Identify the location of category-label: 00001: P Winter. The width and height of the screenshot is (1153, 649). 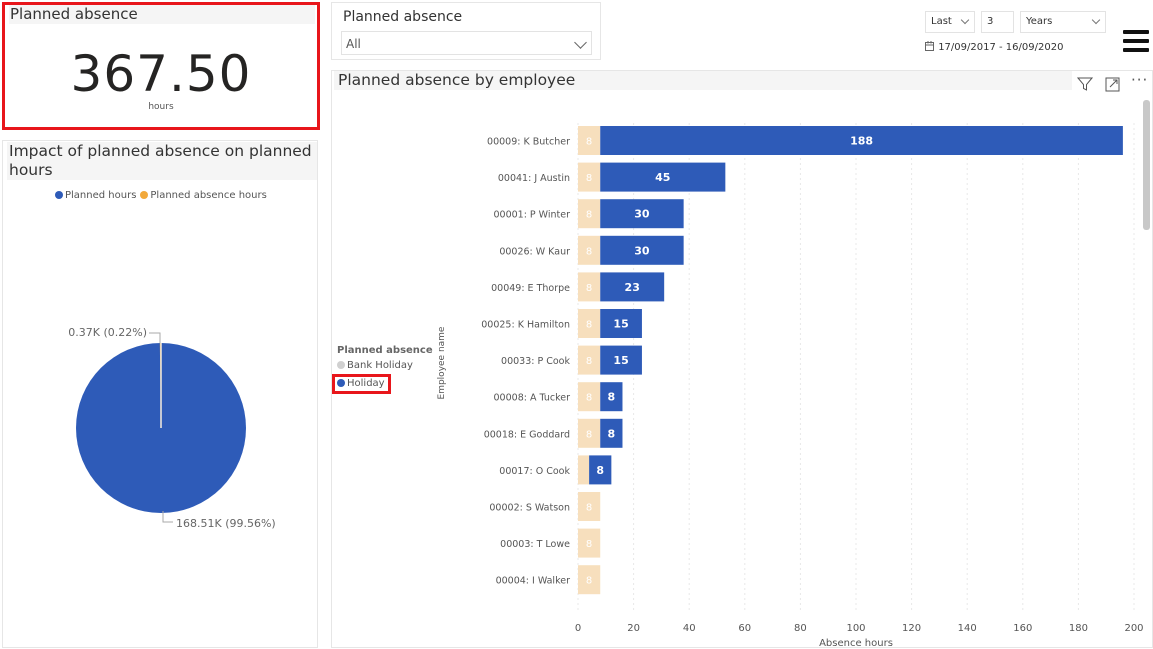
(531, 215).